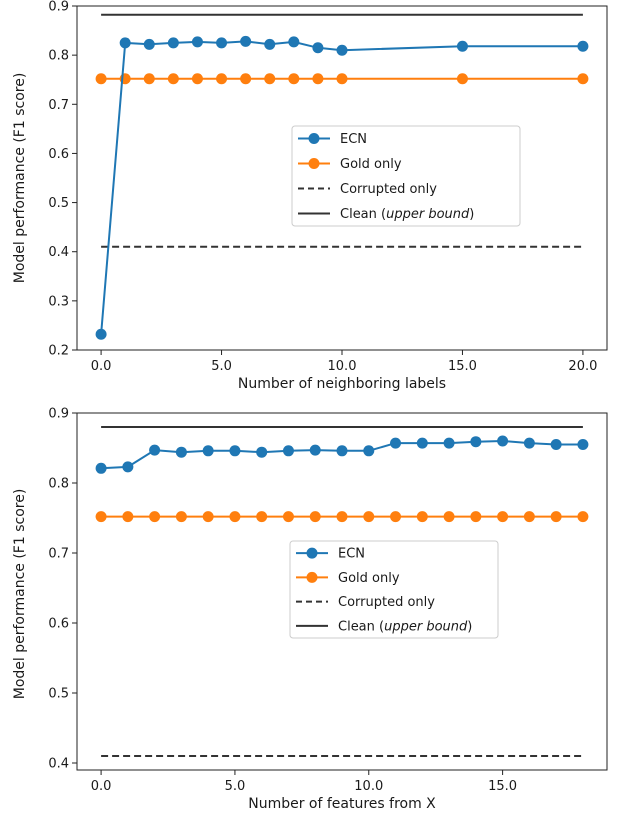 The height and width of the screenshot is (818, 618). I want to click on x-axis-label: Number of features from X, so click(342, 804).